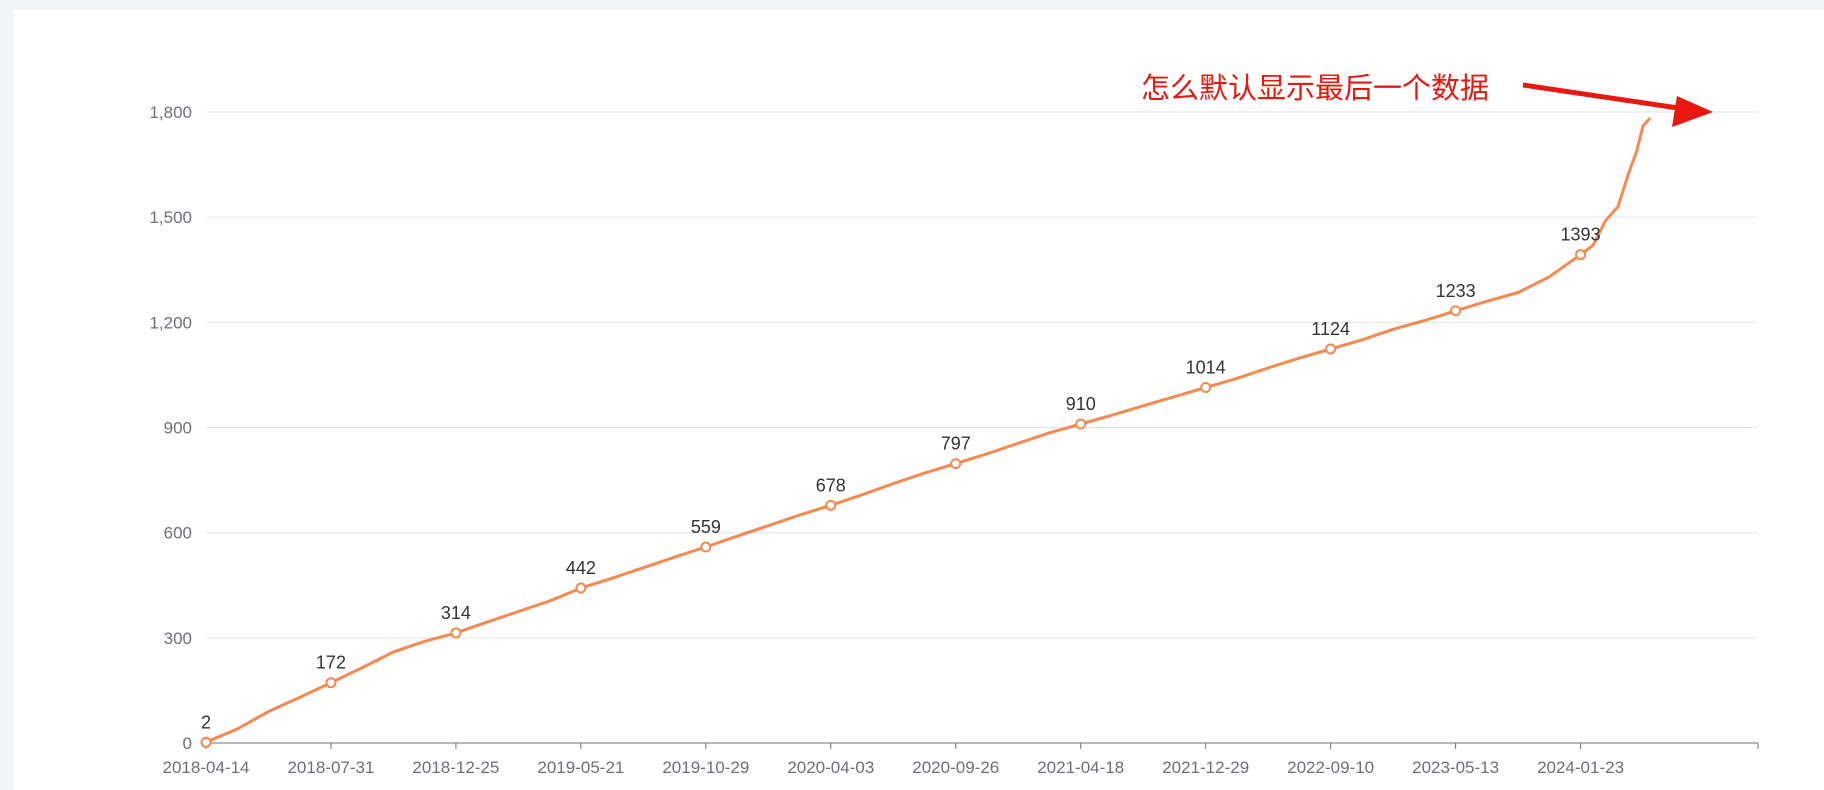 The width and height of the screenshot is (1824, 790). What do you see at coordinates (1456, 291) in the screenshot?
I see `data-label: 1233` at bounding box center [1456, 291].